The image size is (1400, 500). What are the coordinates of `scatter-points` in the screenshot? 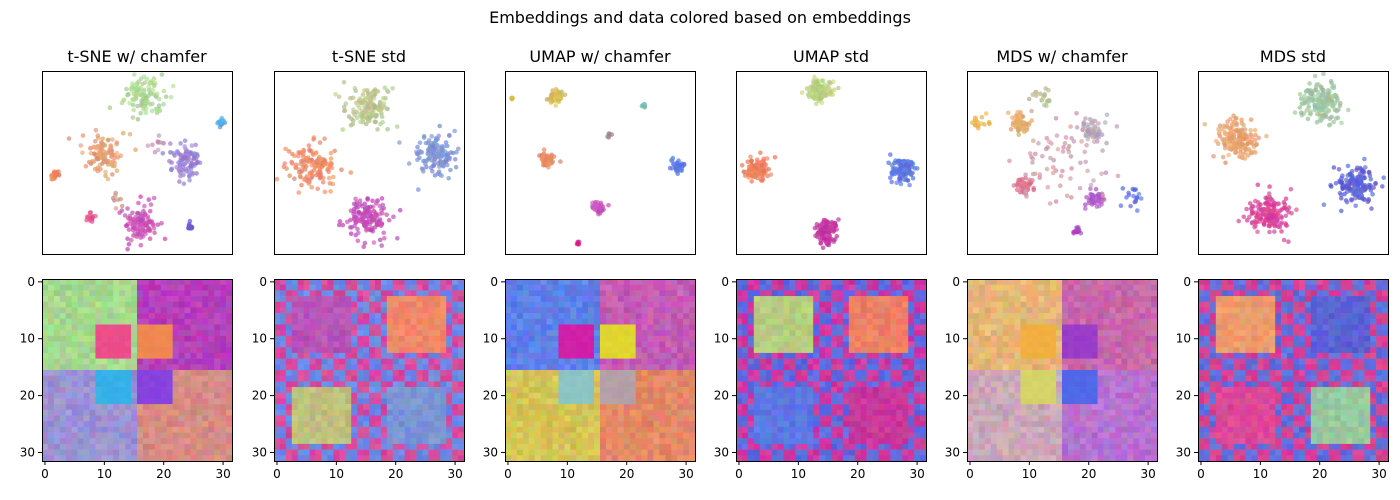 It's located at (829, 162).